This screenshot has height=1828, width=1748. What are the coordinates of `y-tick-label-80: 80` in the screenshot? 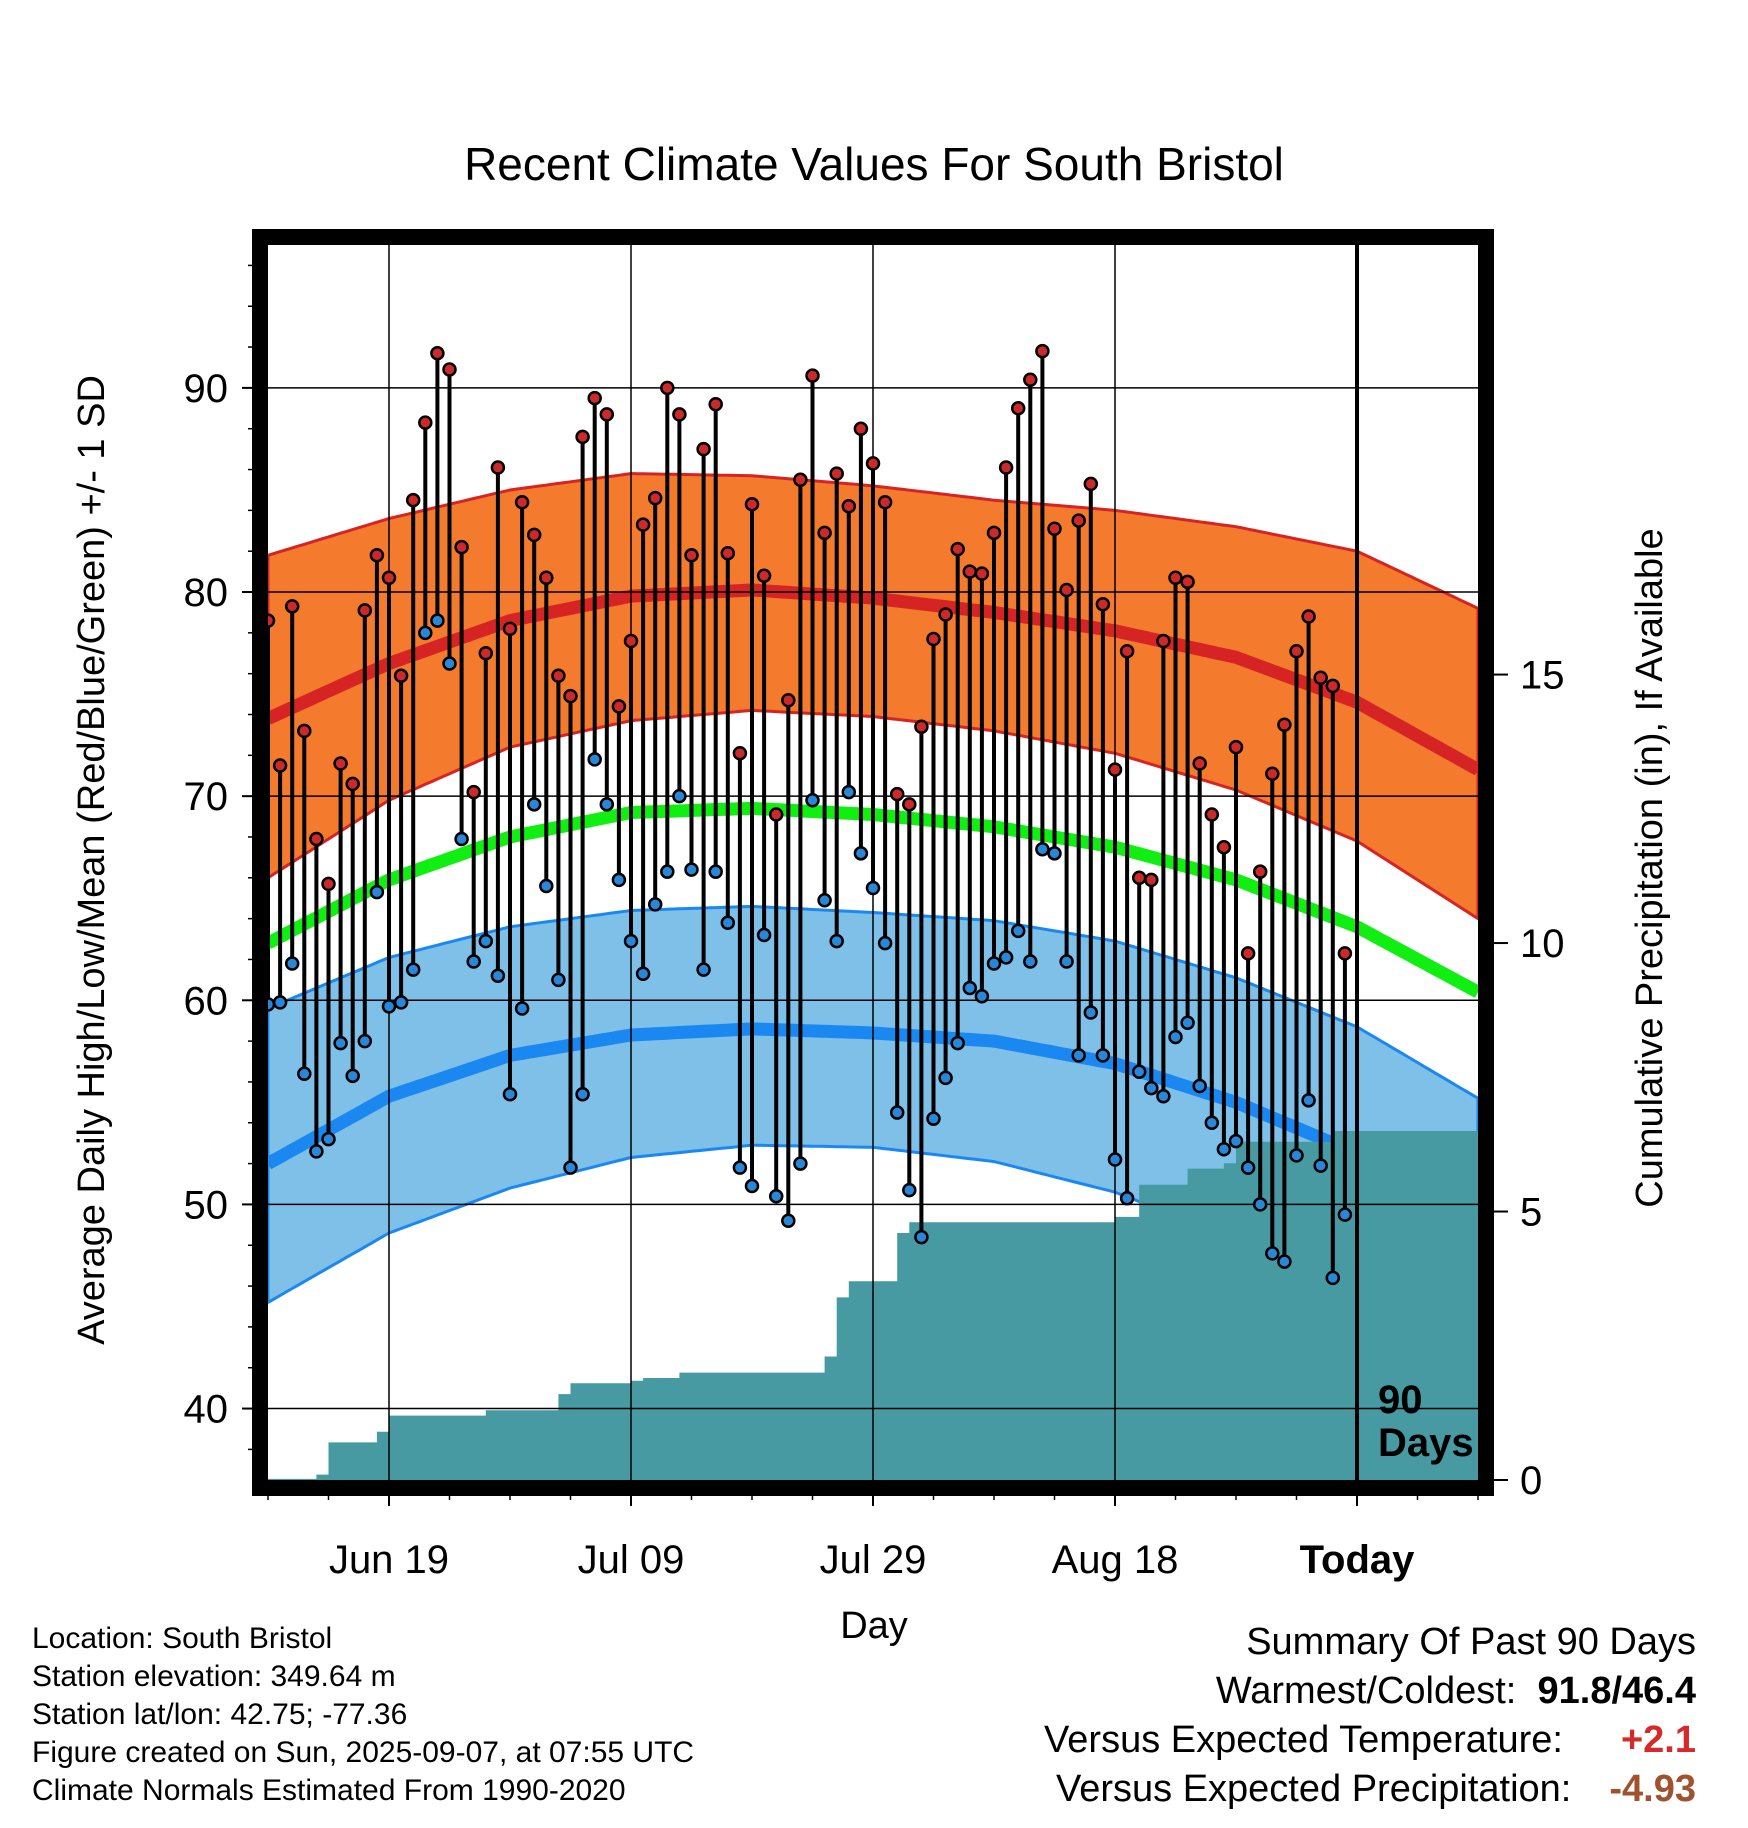 It's located at (206, 593).